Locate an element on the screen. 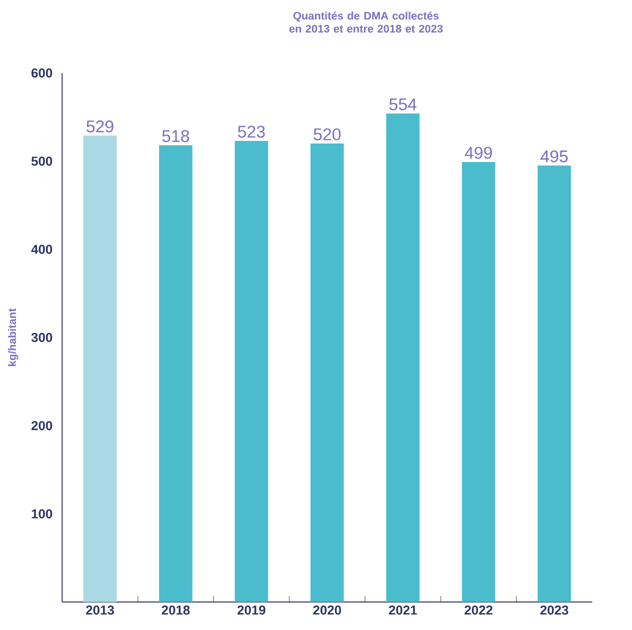 This screenshot has width=632, height=630. x-tick-label: 2022 is located at coordinates (478, 610).